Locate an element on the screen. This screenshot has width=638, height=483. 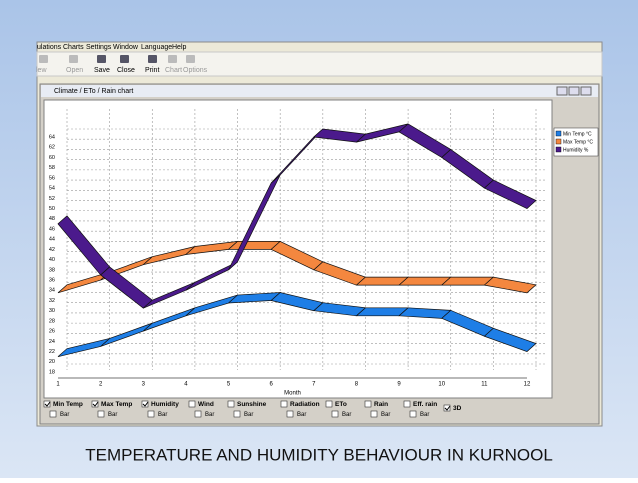
toolbar-button: lew is located at coordinates (41, 70).